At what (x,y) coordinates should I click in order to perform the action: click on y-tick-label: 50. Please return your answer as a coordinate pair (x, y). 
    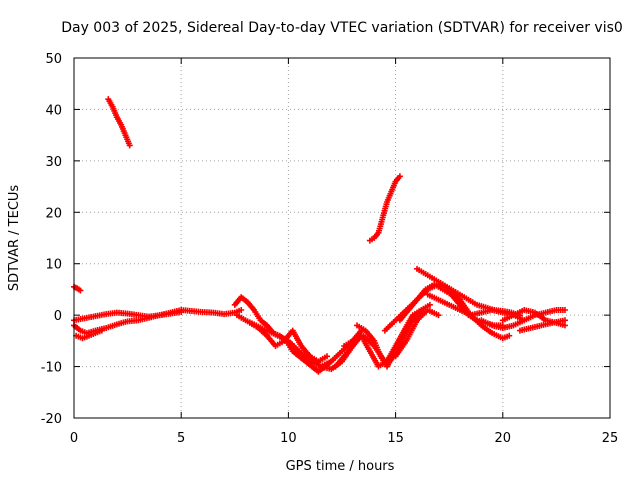
    Looking at the image, I should click on (53, 59).